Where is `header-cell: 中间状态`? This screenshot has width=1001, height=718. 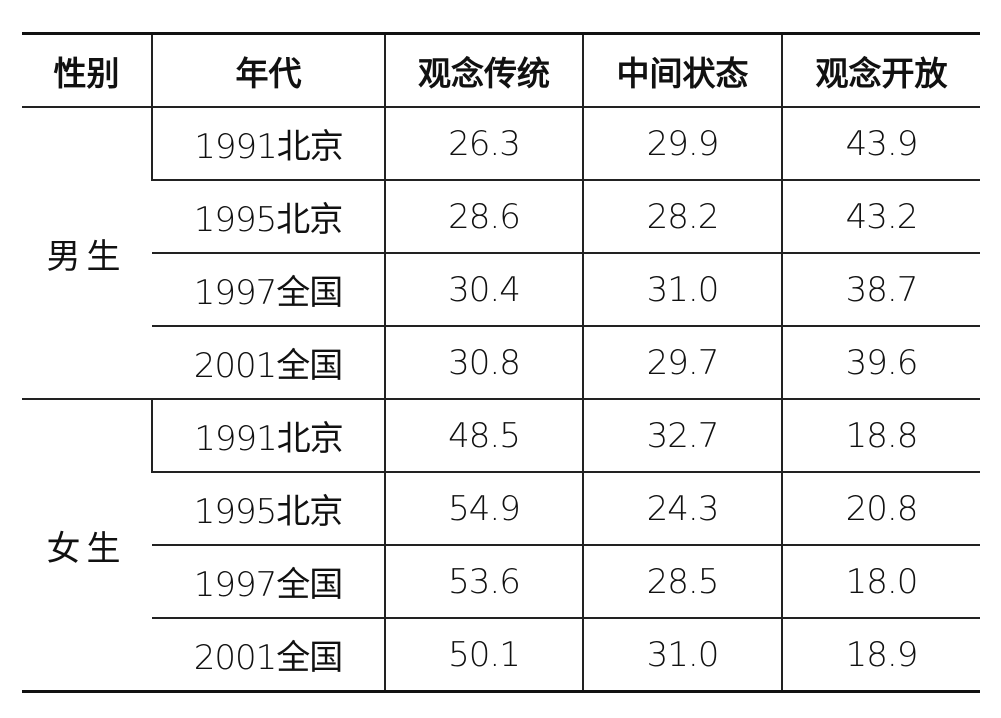
header-cell: 中间状态 is located at coordinates (682, 70).